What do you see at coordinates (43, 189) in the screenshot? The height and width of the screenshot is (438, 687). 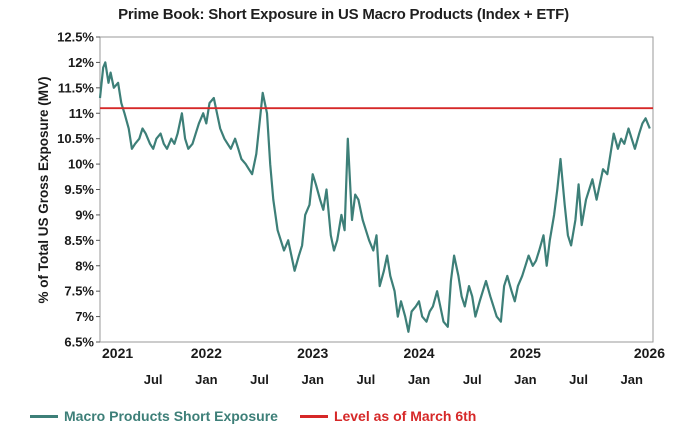 I see `y-axis-label: % of Total US Gross Exposure (MV)` at bounding box center [43, 189].